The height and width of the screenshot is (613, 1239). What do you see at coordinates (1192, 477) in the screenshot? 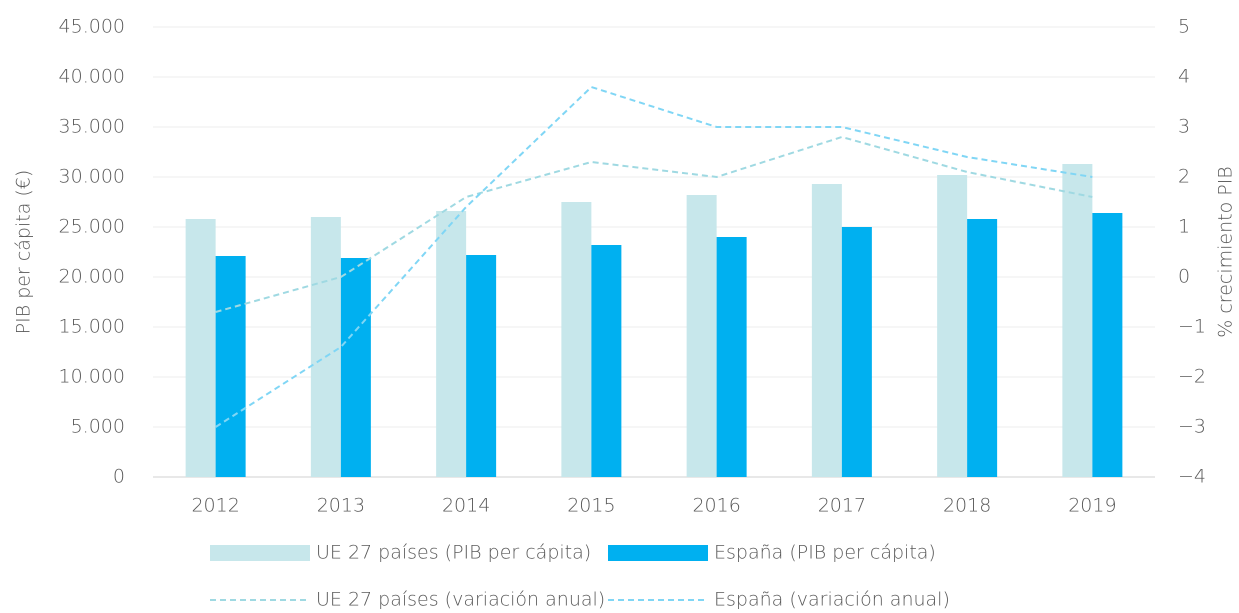
I see `y2-tick-label: −4` at bounding box center [1192, 477].